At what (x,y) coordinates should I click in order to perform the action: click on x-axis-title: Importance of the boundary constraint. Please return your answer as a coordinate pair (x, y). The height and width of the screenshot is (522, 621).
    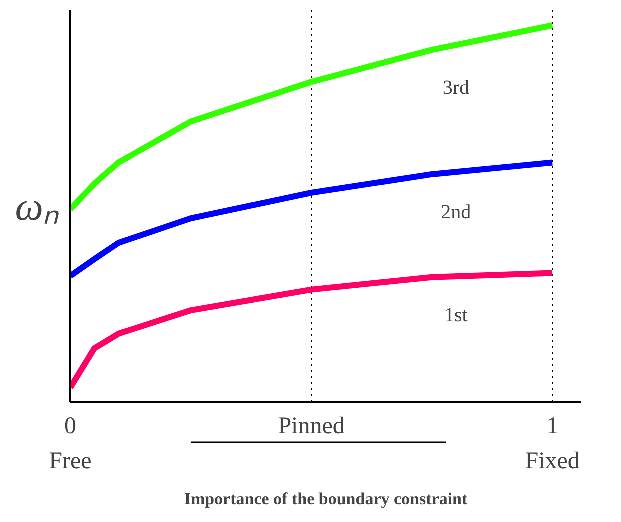
    Looking at the image, I should click on (326, 499).